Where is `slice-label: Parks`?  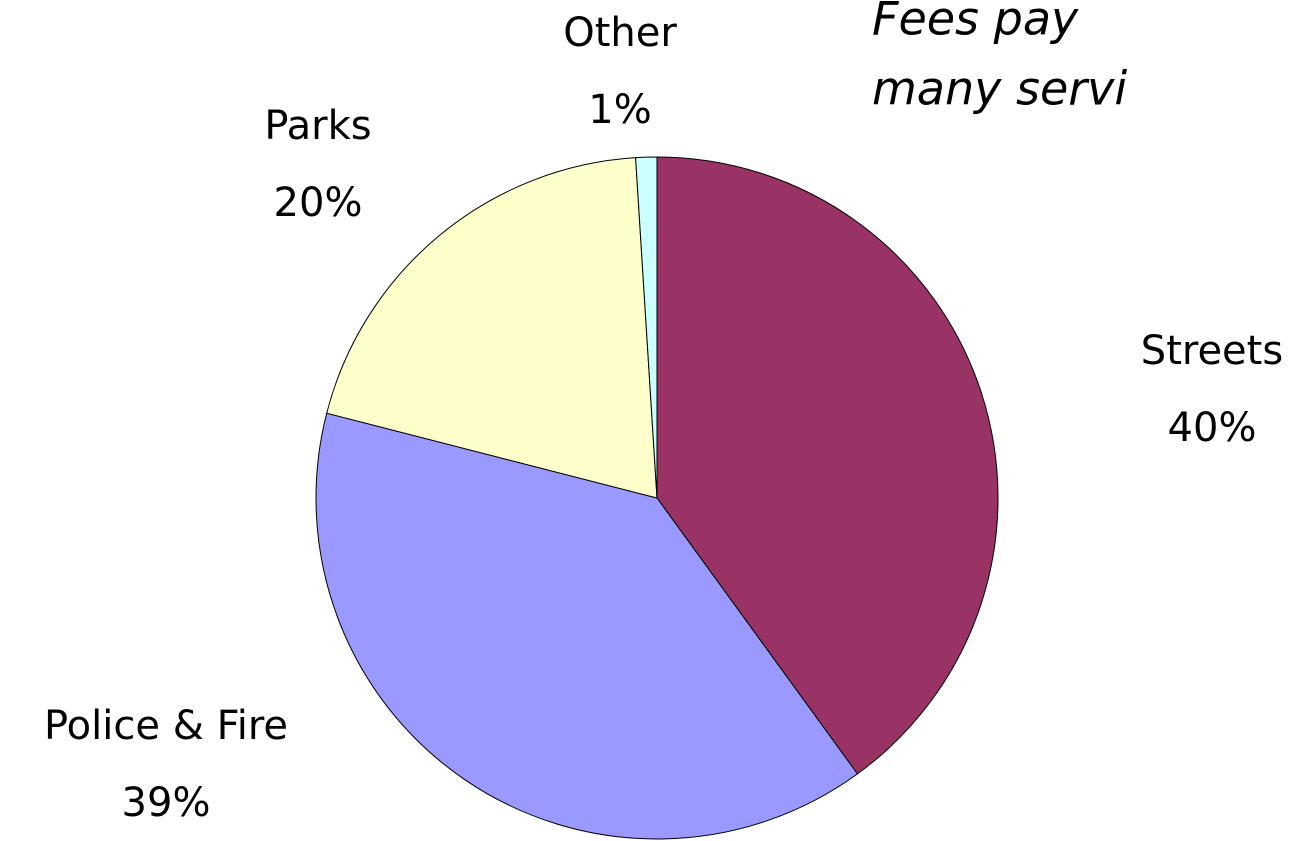
slice-label: Parks is located at coordinates (317, 126).